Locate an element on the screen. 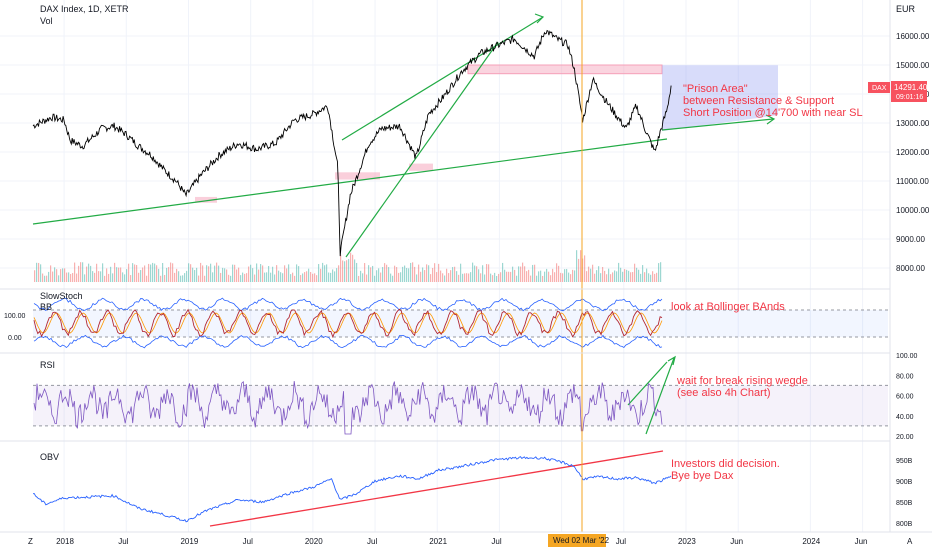 The image size is (932, 550). stoch-tick-label: 0.00 is located at coordinates (15, 338).